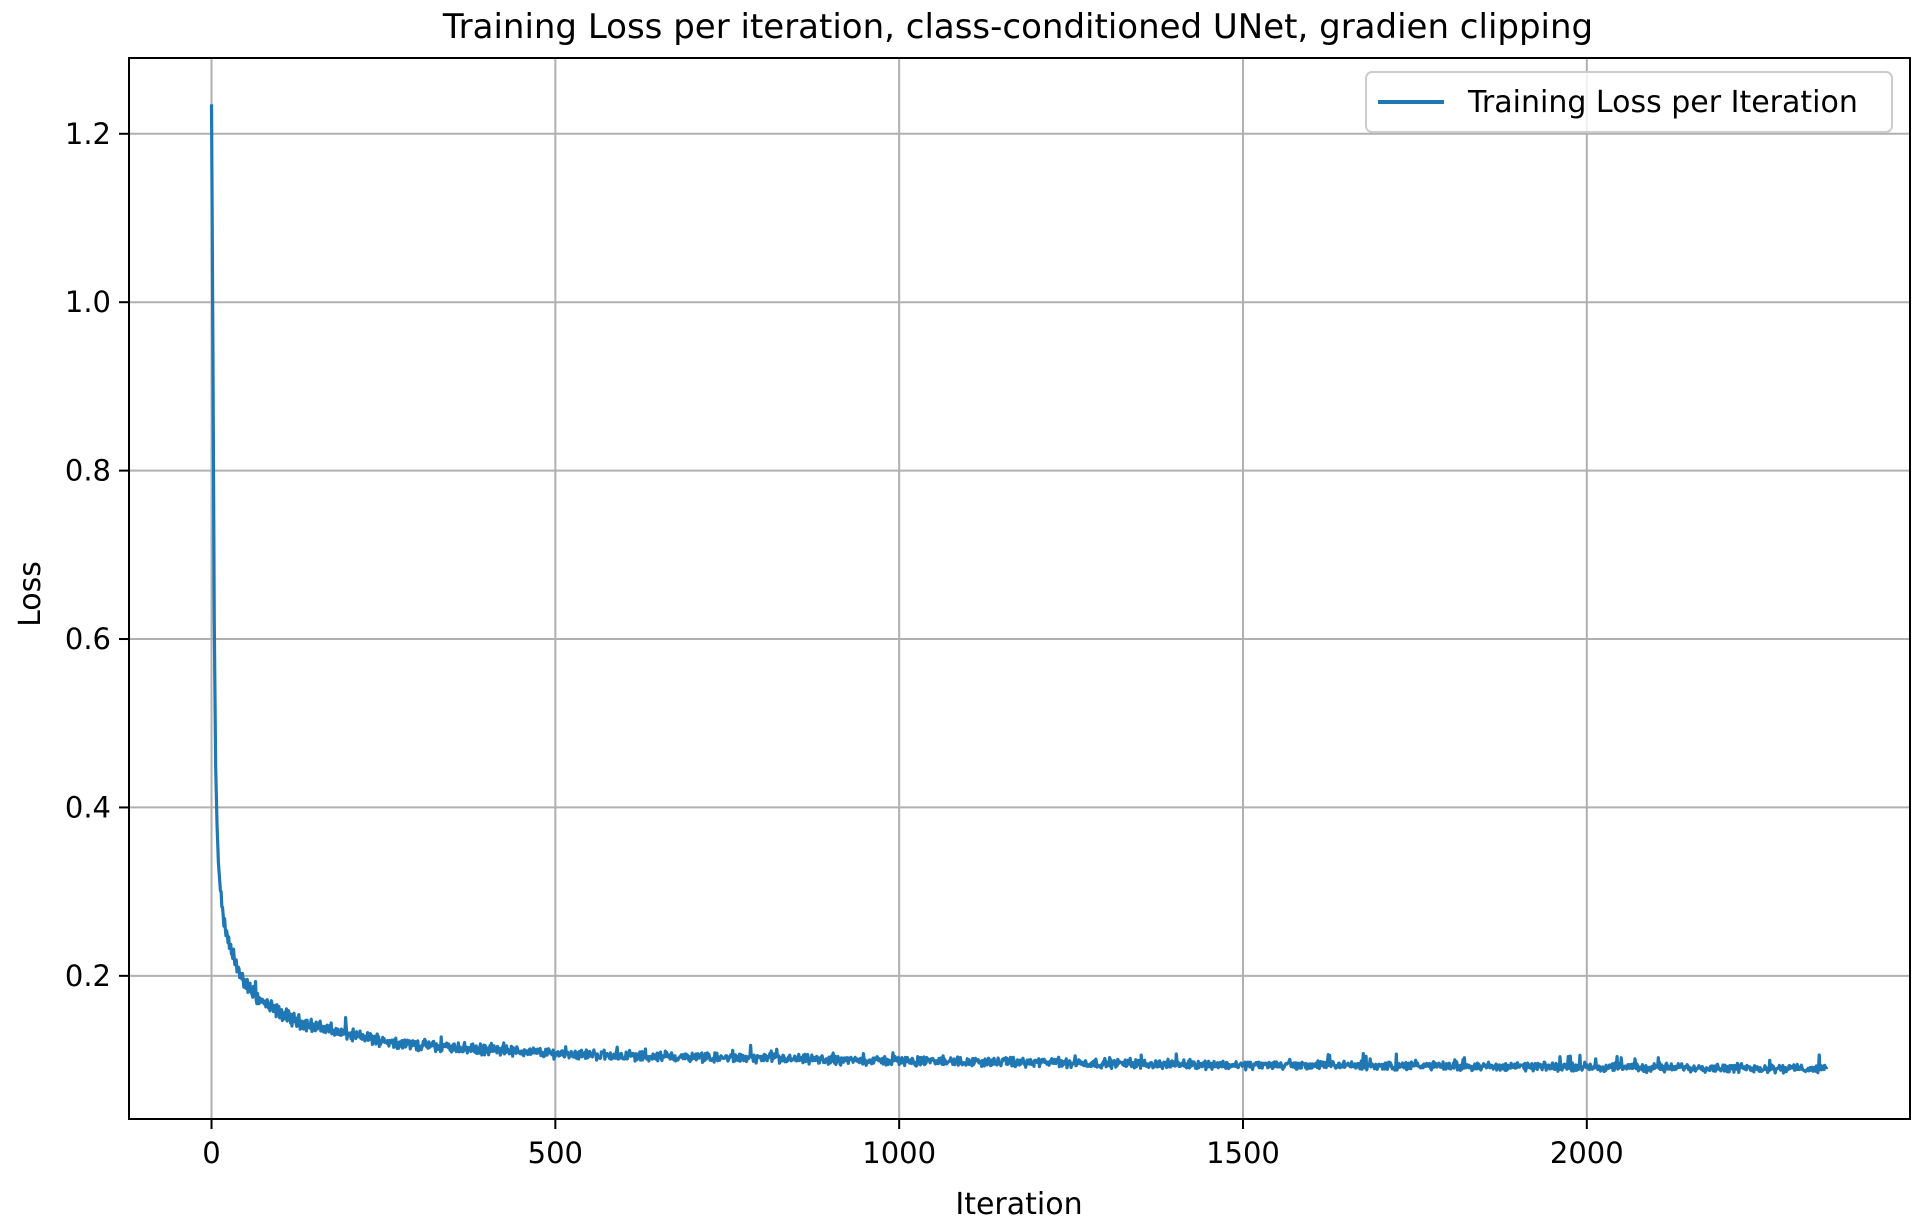 The height and width of the screenshot is (1231, 1920). I want to click on y-tick-label: 1.0, so click(88, 302).